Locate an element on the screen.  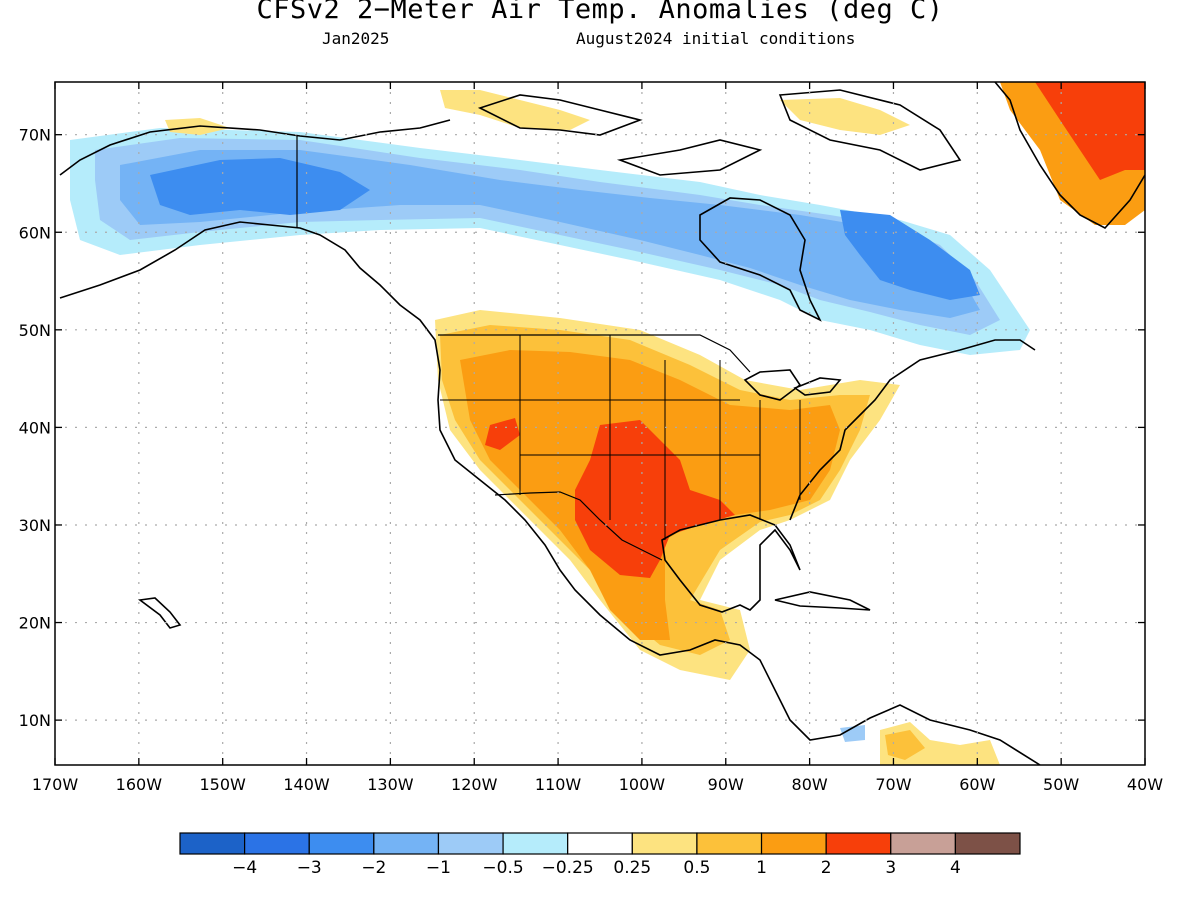
lon-label-70W: 70W is located at coordinates (893, 784).